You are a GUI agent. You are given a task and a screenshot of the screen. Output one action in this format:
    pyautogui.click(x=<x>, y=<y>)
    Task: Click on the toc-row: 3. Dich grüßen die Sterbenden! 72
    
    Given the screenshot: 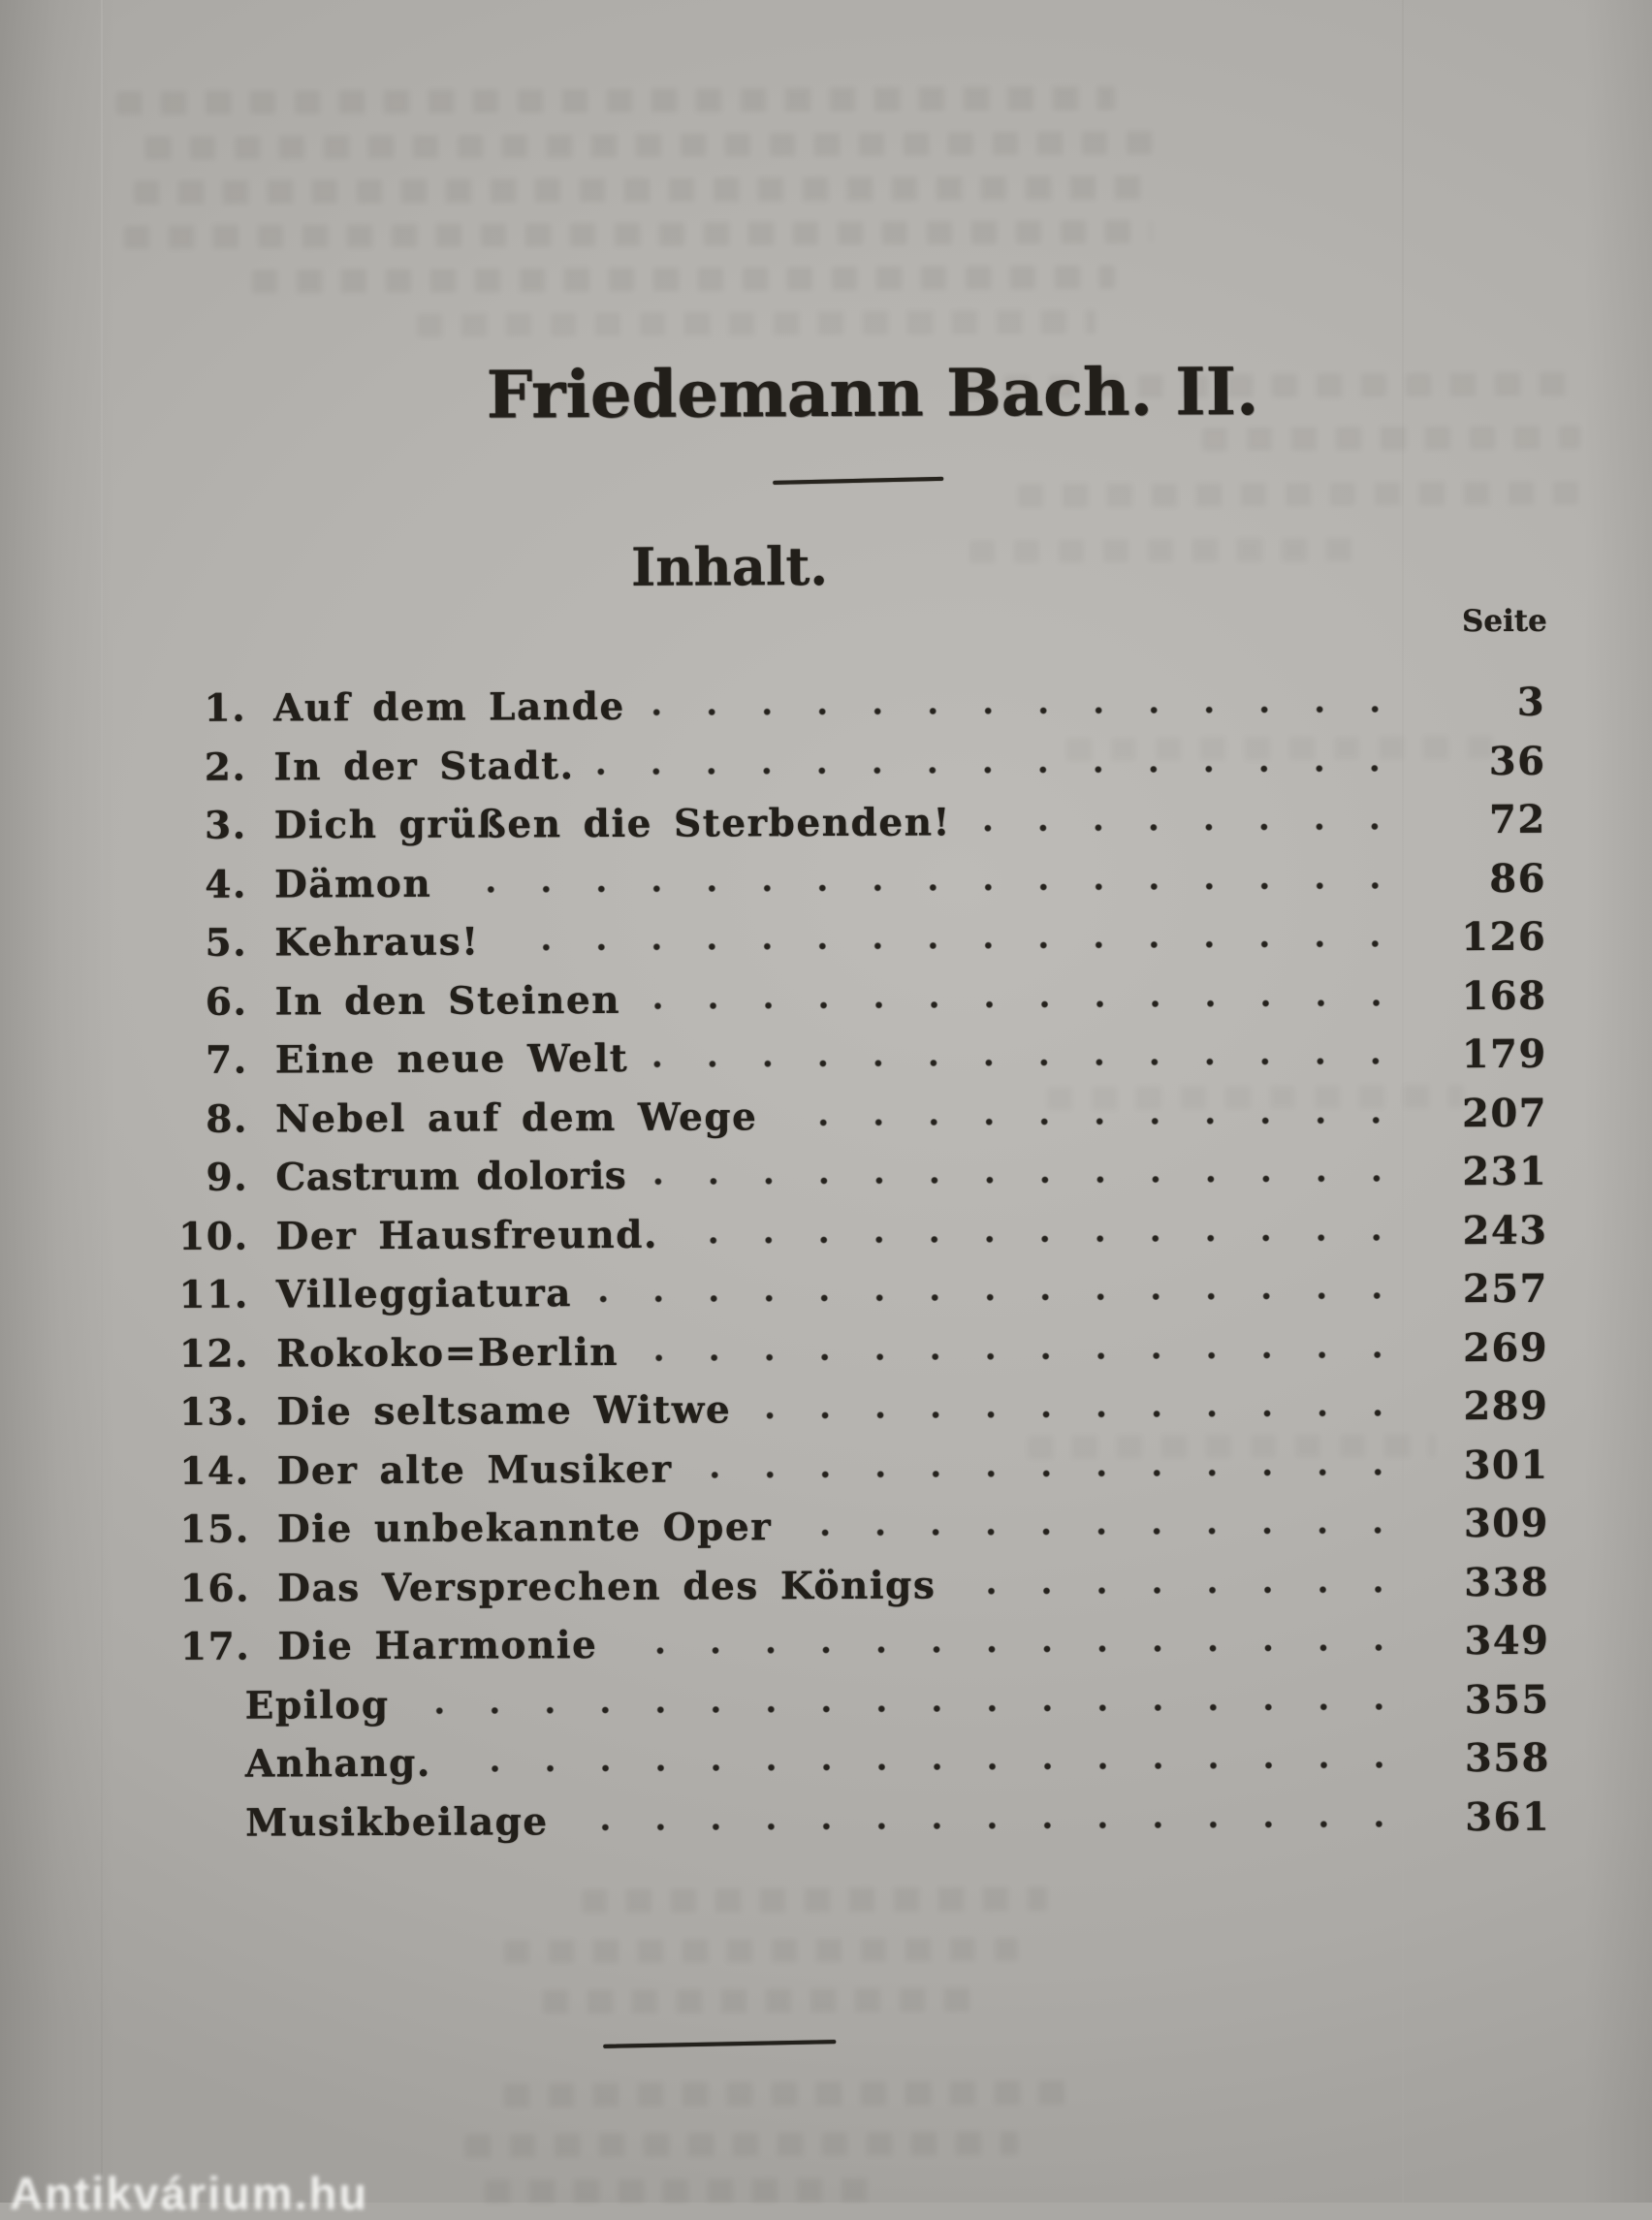 What is the action you would take?
    pyautogui.click(x=854, y=829)
    